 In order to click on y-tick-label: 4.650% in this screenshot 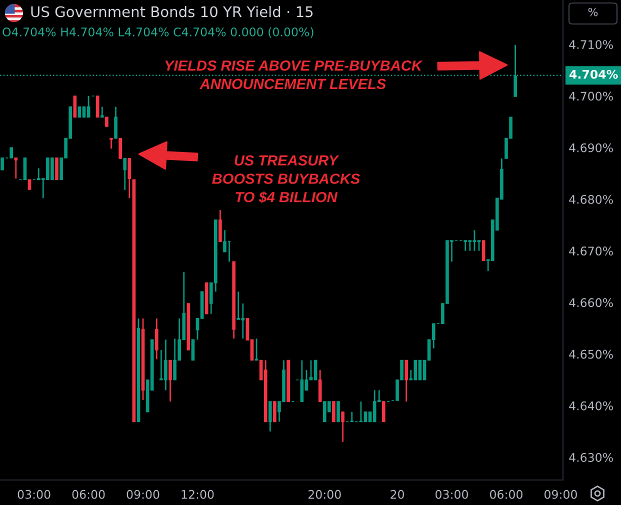, I will do `click(591, 354)`.